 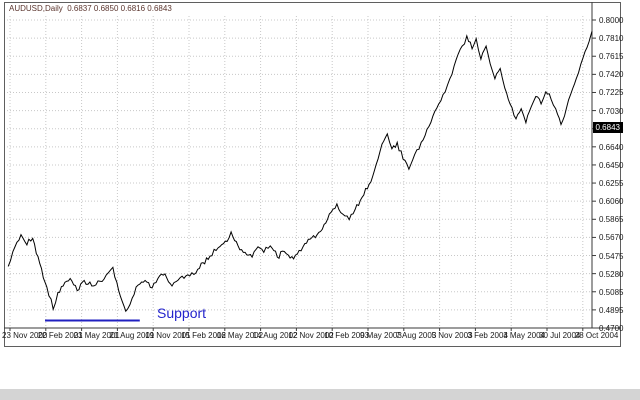 I want to click on y-axis-label: 0.5085, so click(x=611, y=292).